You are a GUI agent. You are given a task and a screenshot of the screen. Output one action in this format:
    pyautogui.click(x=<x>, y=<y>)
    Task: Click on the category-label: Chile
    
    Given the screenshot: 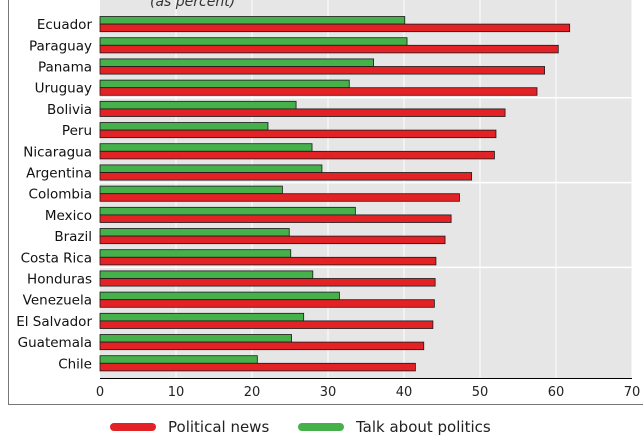 What is the action you would take?
    pyautogui.click(x=75, y=364)
    